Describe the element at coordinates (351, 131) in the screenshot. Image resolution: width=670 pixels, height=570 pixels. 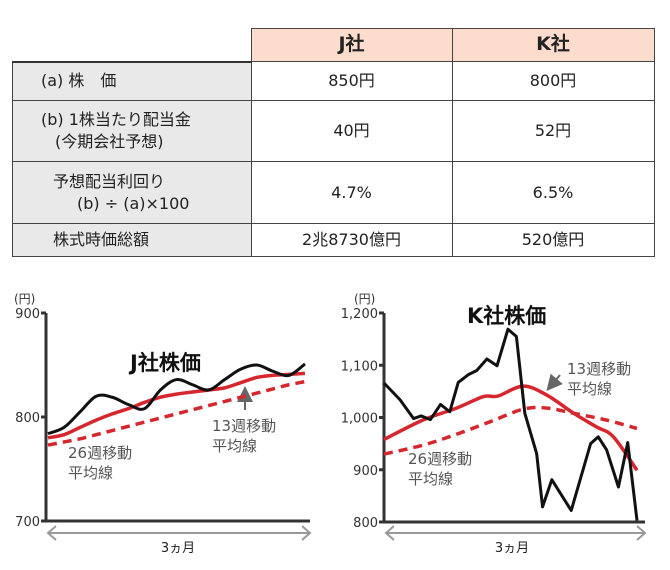
I see `table-cell: 40円` at that location.